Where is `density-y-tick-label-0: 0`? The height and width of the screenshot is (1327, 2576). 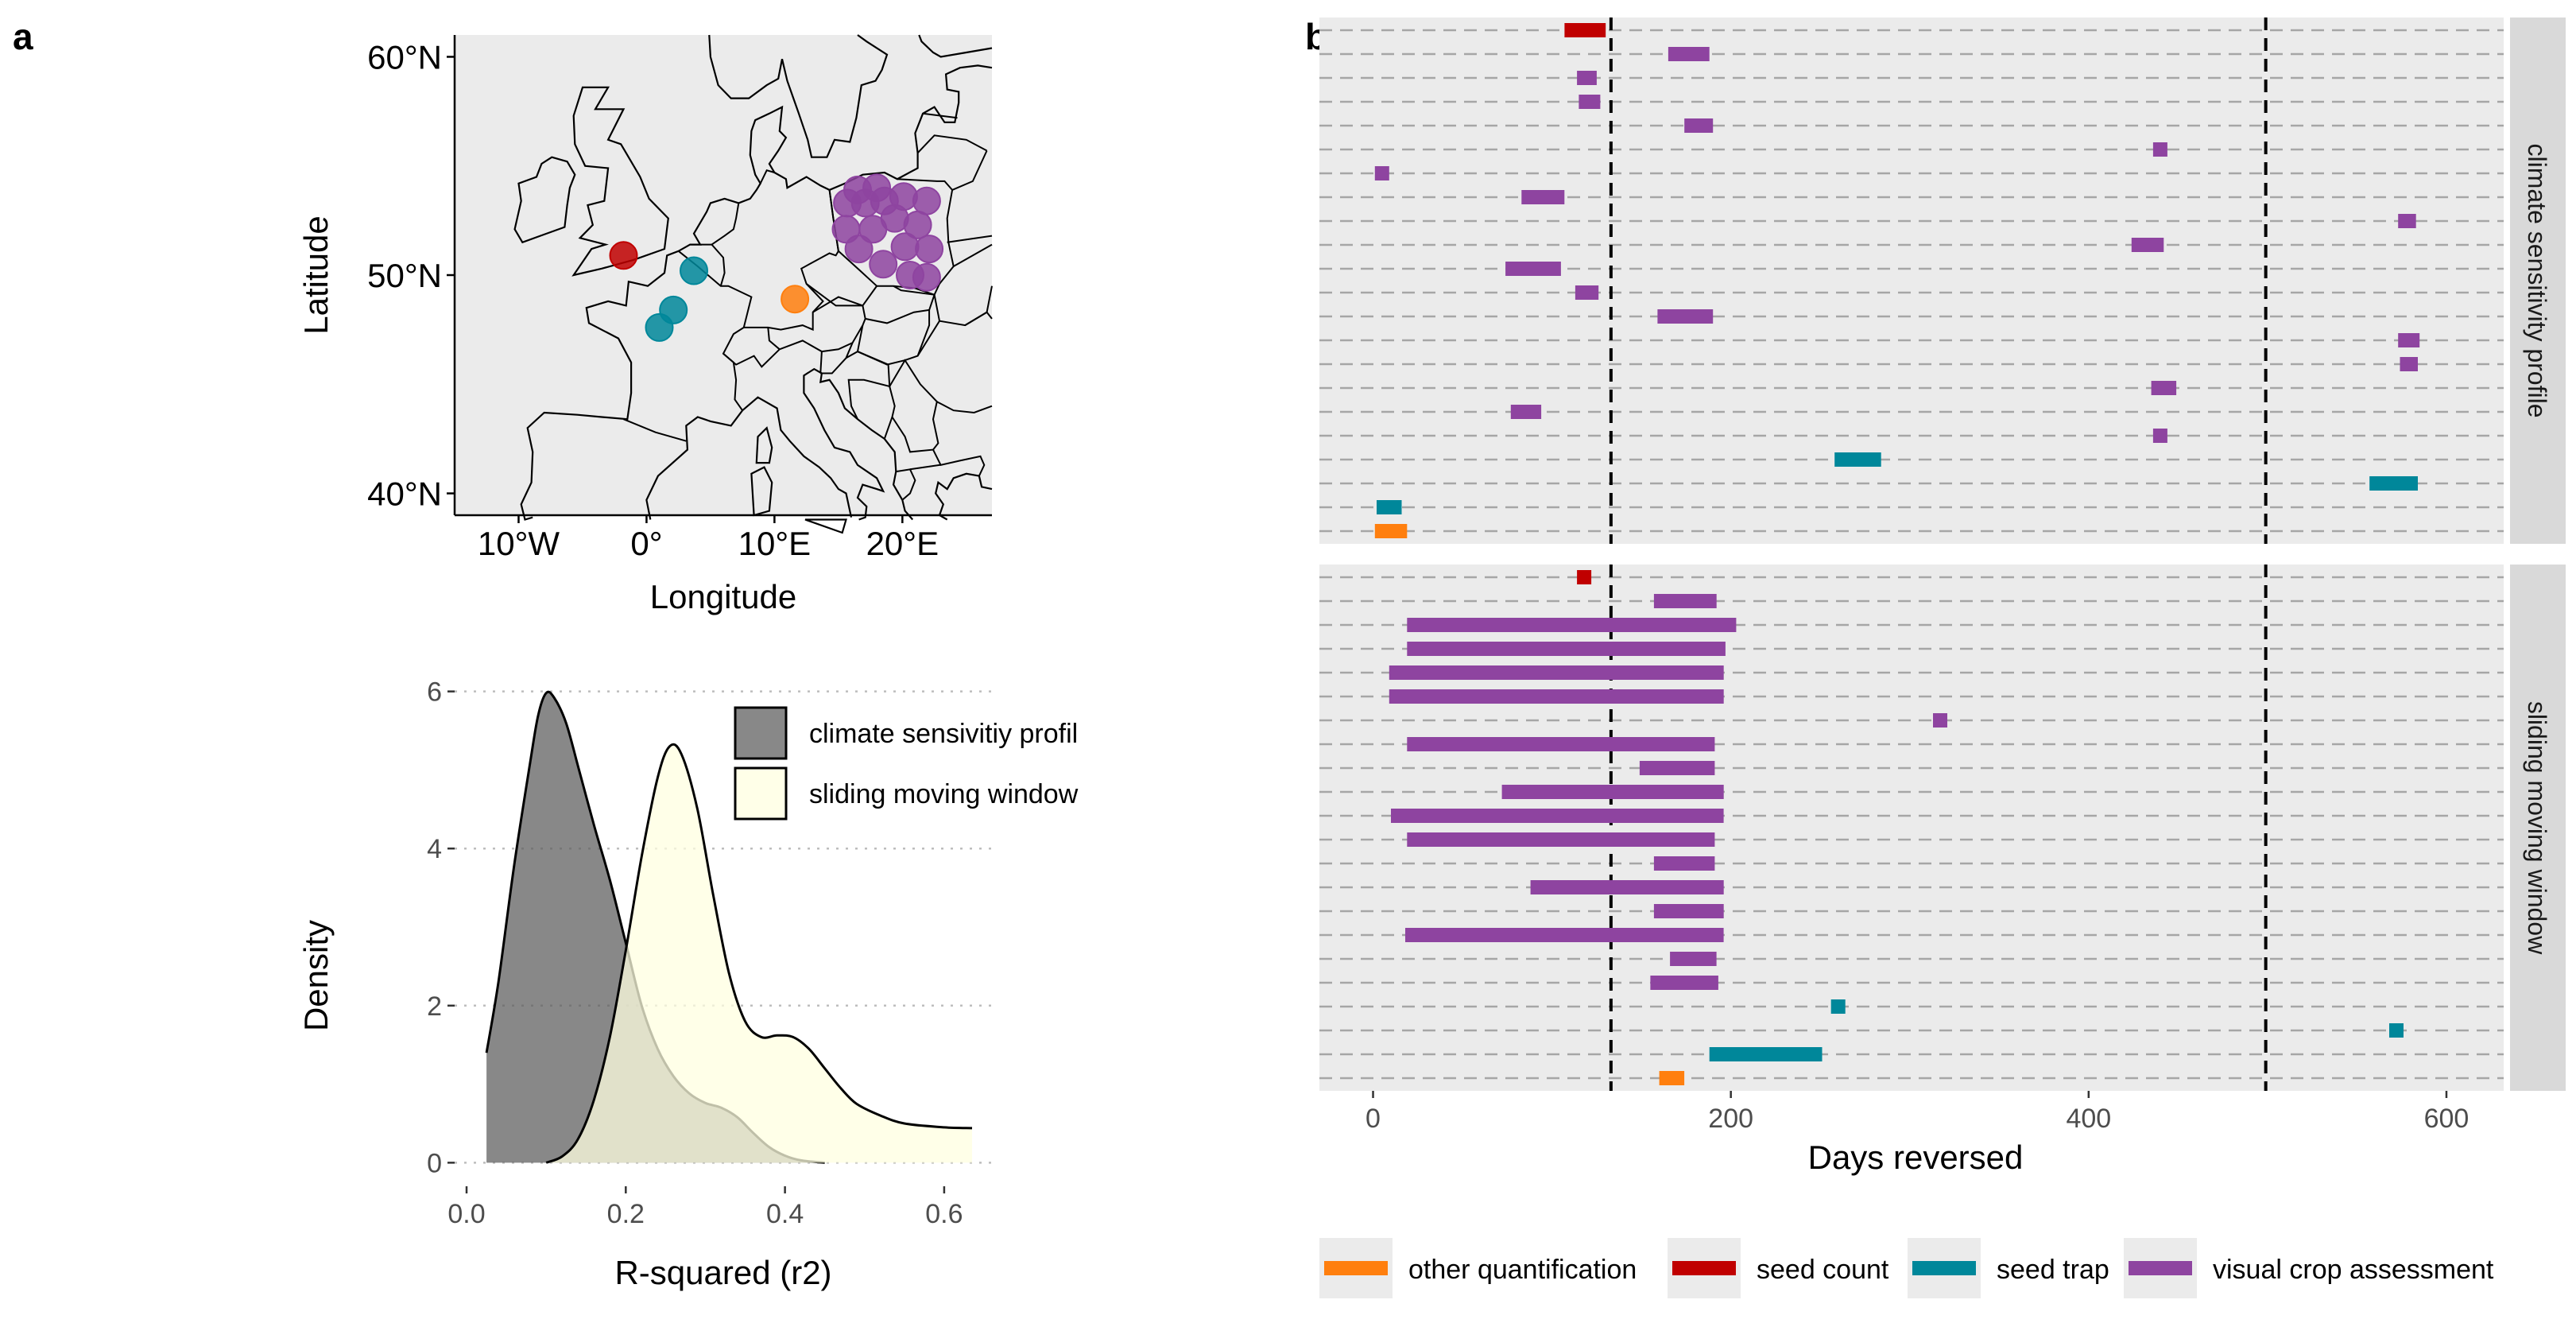 density-y-tick-label-0: 0 is located at coordinates (434, 1163).